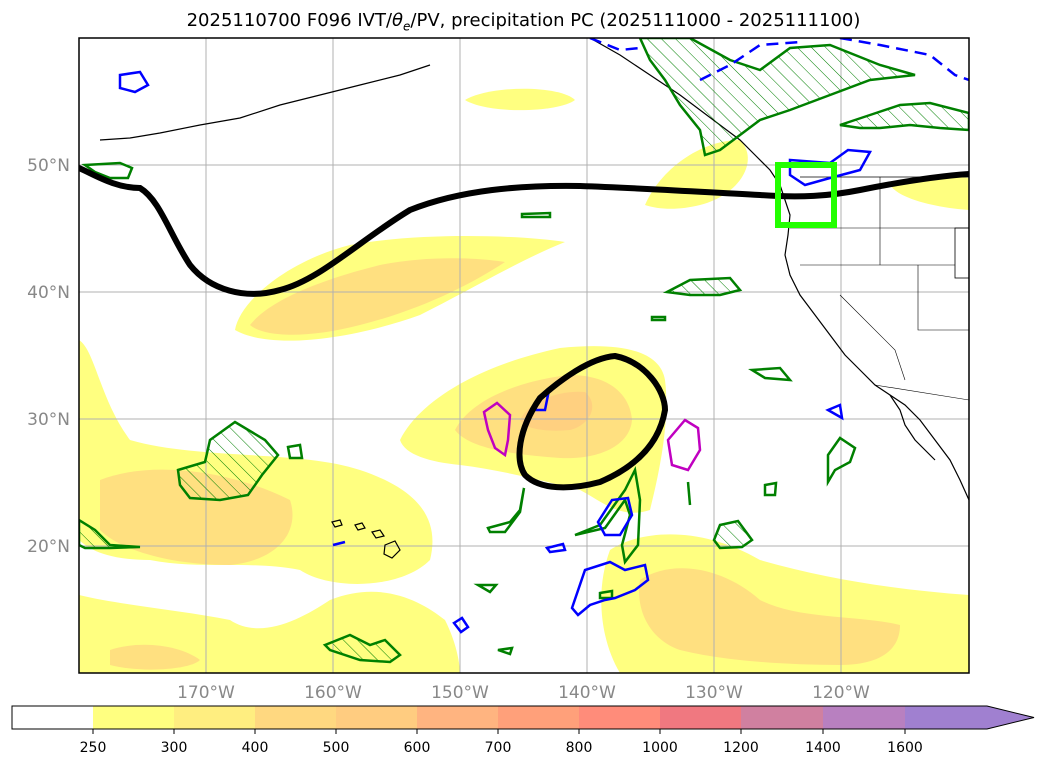 The width and height of the screenshot is (1047, 767). I want to click on theta-contour-south-bottom, so click(362, 648).